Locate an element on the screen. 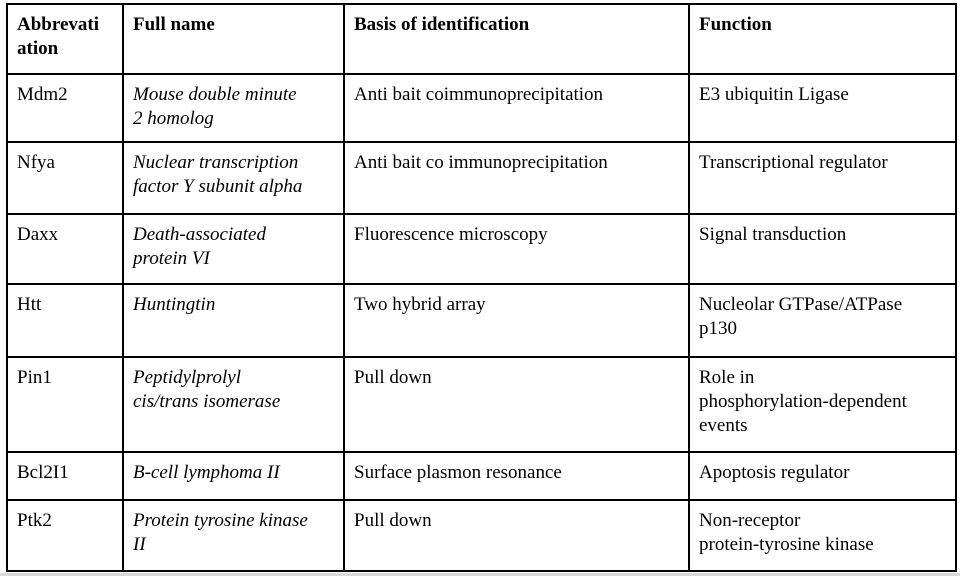 This screenshot has width=960, height=578. cell-basis-of-identification: Two hybrid array is located at coordinates (516, 320).